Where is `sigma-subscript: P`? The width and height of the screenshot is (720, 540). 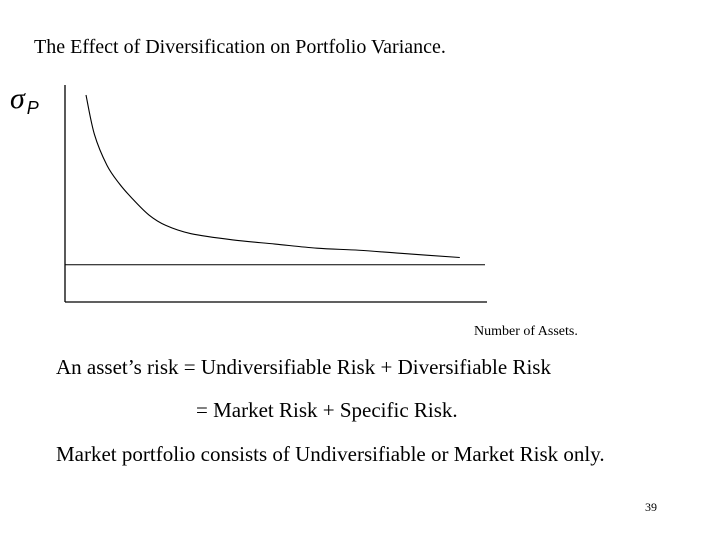 sigma-subscript: P is located at coordinates (32, 108).